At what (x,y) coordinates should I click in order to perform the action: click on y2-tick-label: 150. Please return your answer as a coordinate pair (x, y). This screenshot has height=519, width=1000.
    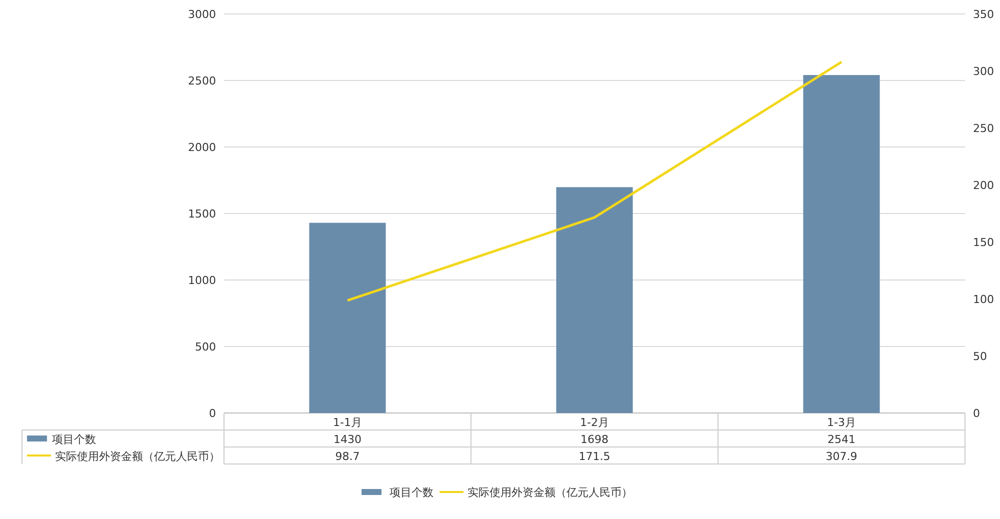
    Looking at the image, I should click on (983, 242).